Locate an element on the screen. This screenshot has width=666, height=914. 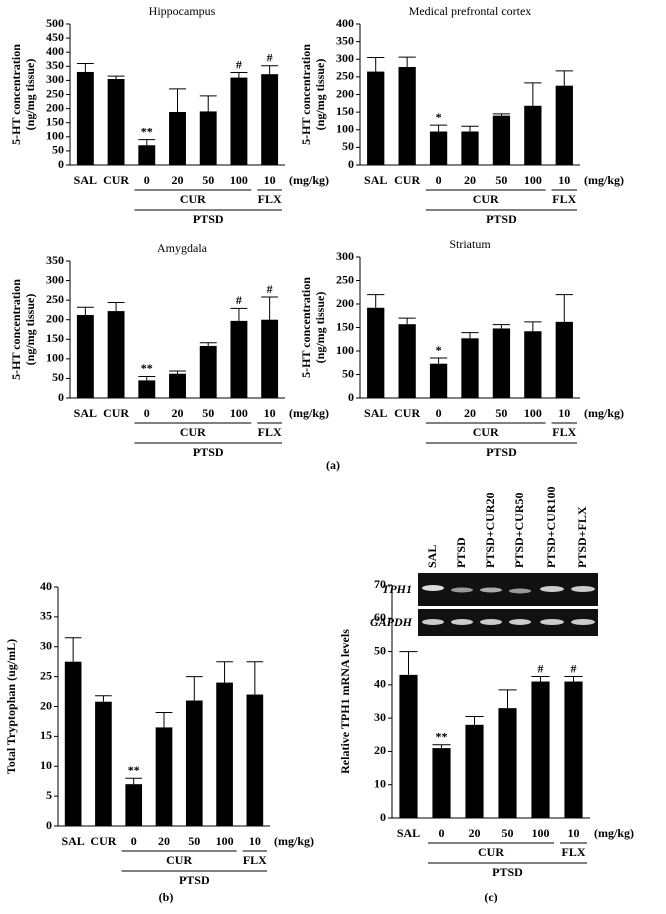
y-tick-label: 450 is located at coordinates (55, 37).